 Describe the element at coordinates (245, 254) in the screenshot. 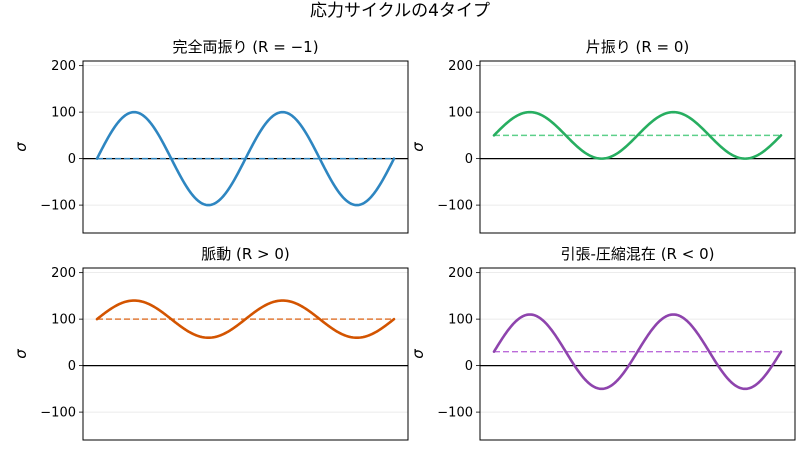

I see `subplot-title: 脈動 (R > 0)` at that location.